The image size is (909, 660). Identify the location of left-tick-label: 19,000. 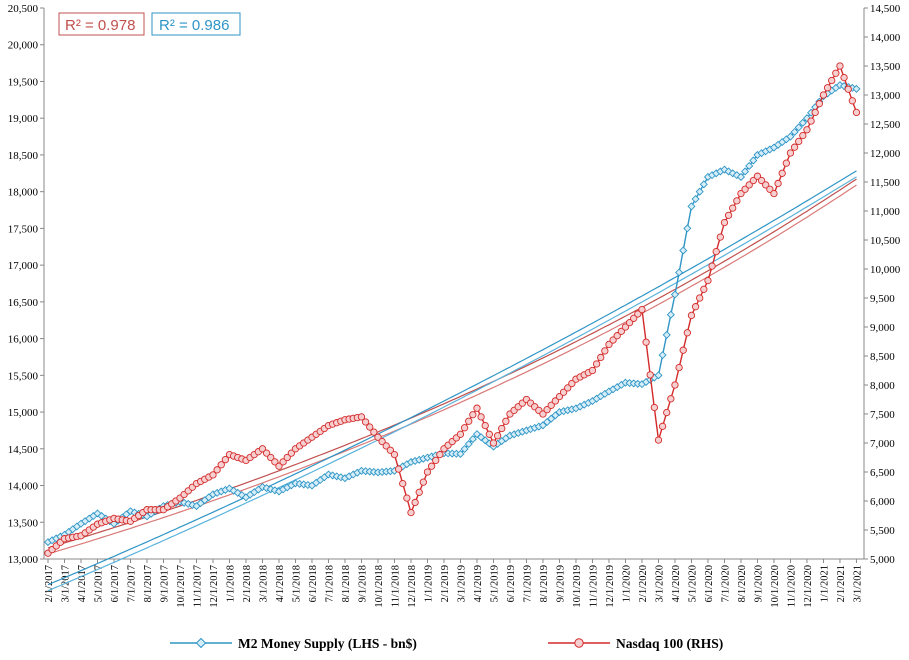
(23, 119).